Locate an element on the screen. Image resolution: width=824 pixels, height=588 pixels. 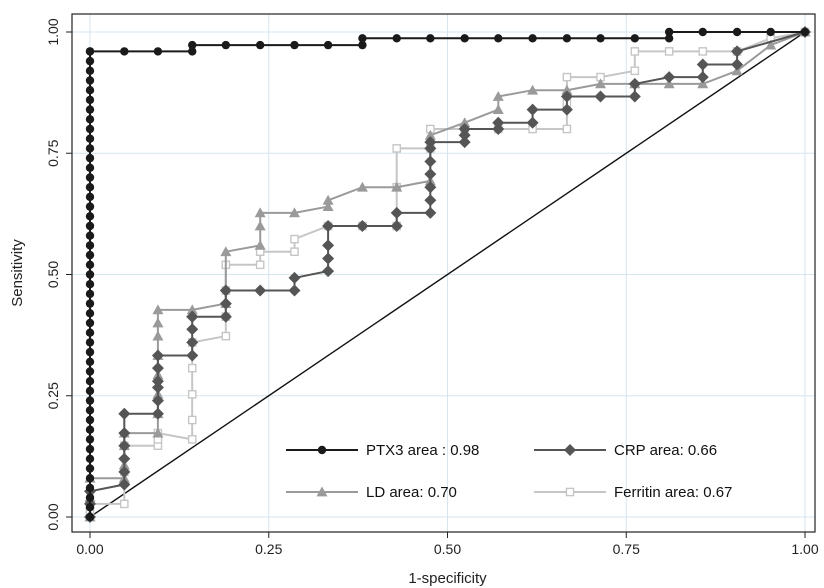
x-tick-label: 0.25 is located at coordinates (268, 549).